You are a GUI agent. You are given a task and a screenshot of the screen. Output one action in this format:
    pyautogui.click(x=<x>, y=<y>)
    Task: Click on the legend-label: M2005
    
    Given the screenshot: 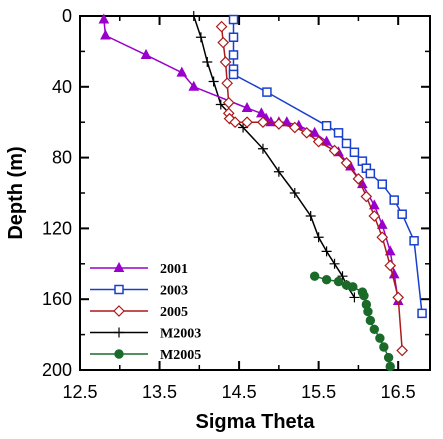 What is the action you would take?
    pyautogui.click(x=180, y=355)
    